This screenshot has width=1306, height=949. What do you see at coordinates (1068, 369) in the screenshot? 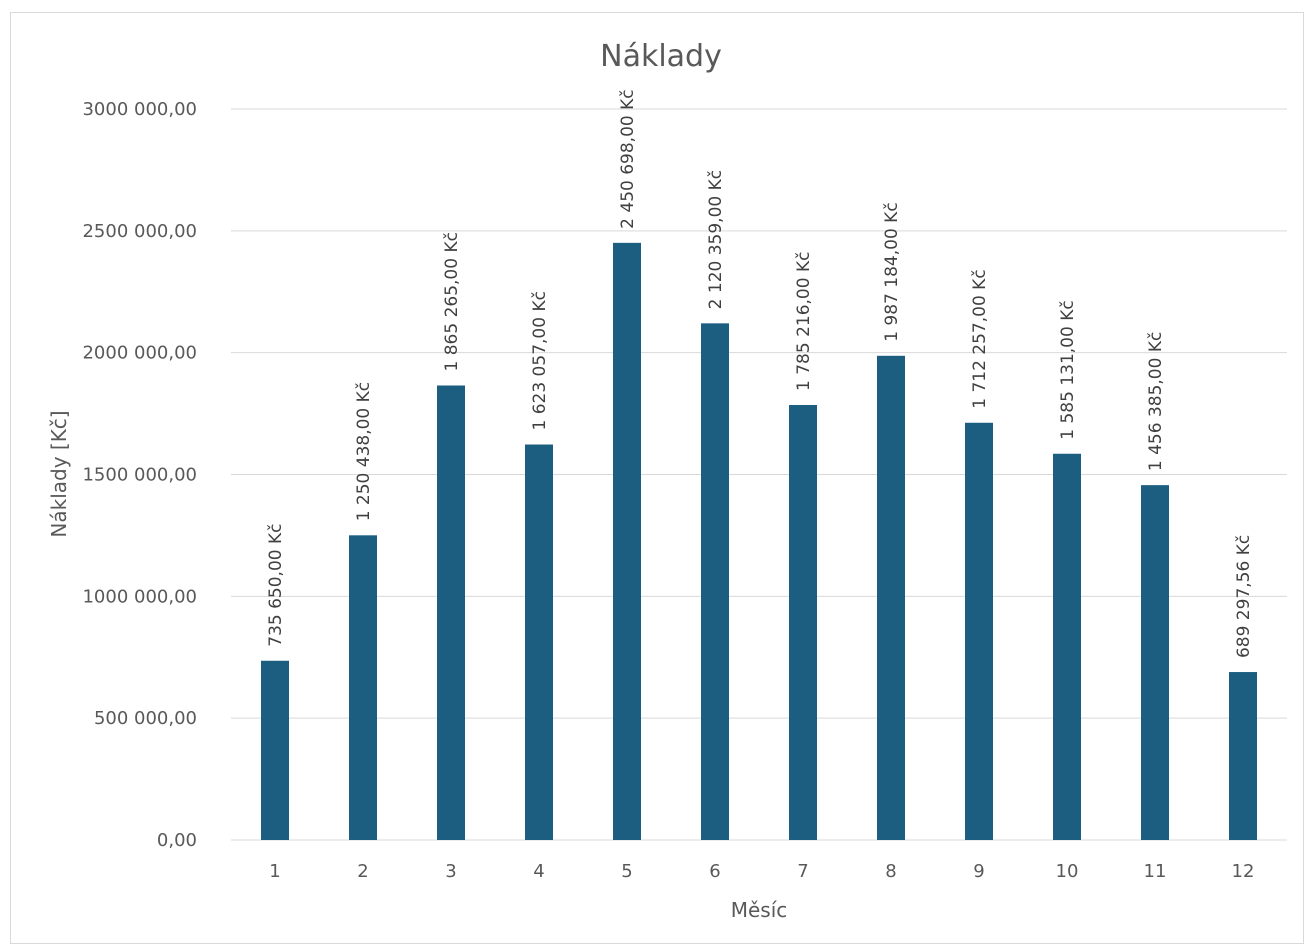
I see `data-label: 1 585 131,00 Kč` at bounding box center [1068, 369].